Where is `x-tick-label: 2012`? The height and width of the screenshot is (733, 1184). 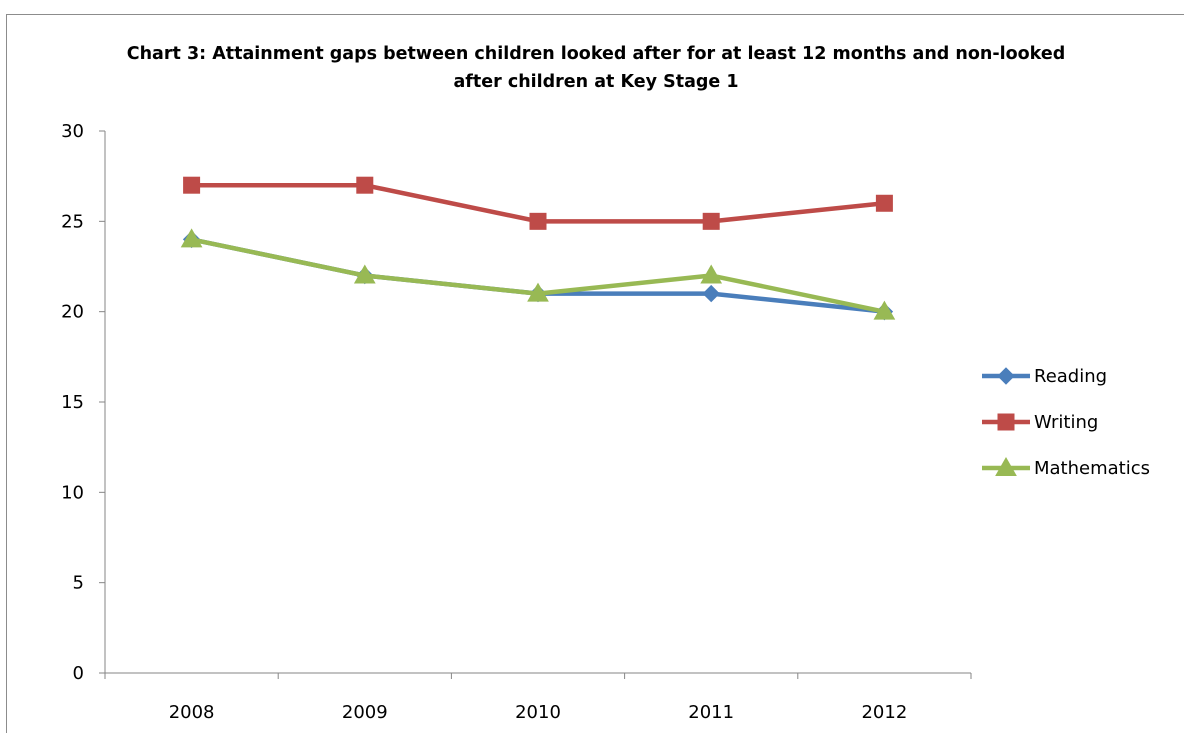 x-tick-label: 2012 is located at coordinates (884, 712).